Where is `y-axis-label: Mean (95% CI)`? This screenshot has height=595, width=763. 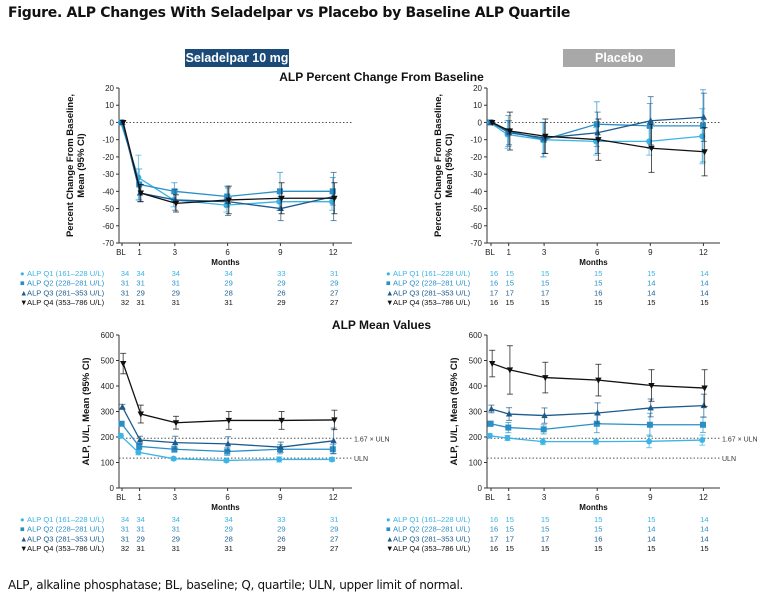 y-axis-label: Mean (95% CI) is located at coordinates (81, 165).